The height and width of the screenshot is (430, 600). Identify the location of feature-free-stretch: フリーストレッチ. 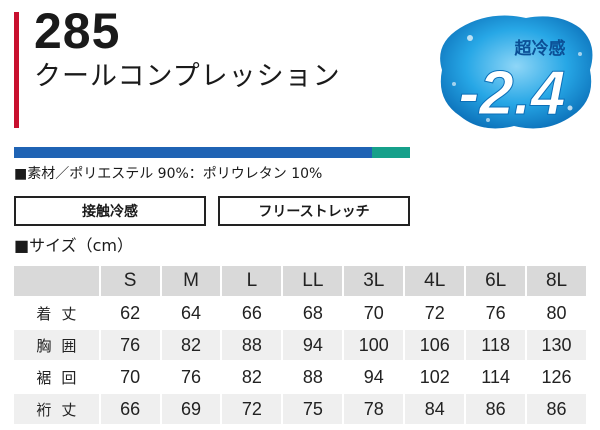
(314, 211).